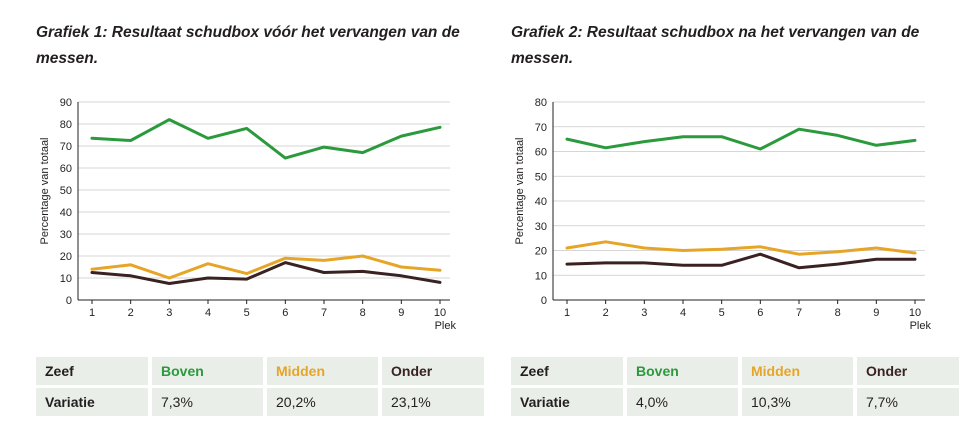 Image resolution: width=978 pixels, height=442 pixels. What do you see at coordinates (207, 402) in the screenshot?
I see `value-boven: 7,3%` at bounding box center [207, 402].